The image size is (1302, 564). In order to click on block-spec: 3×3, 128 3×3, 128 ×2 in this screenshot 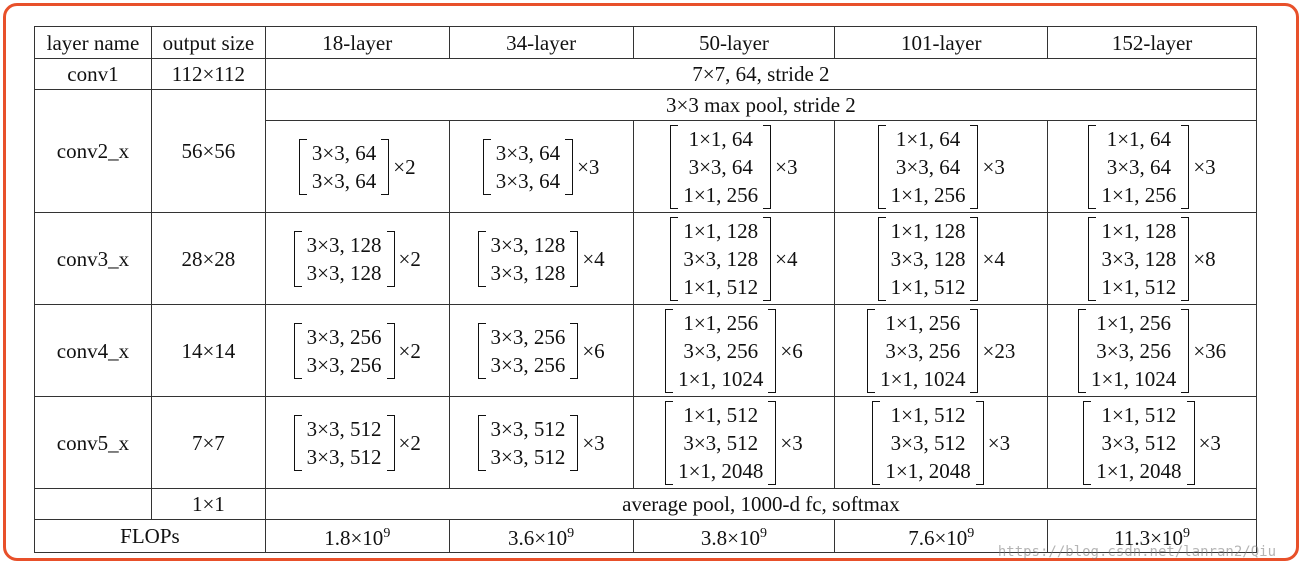, I will do `click(357, 258)`.